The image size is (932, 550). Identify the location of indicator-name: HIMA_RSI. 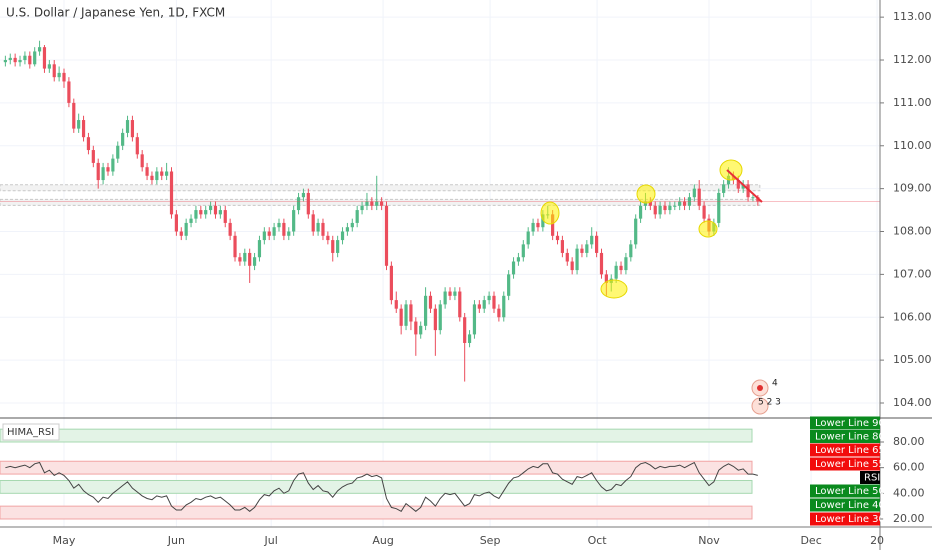
(30, 432).